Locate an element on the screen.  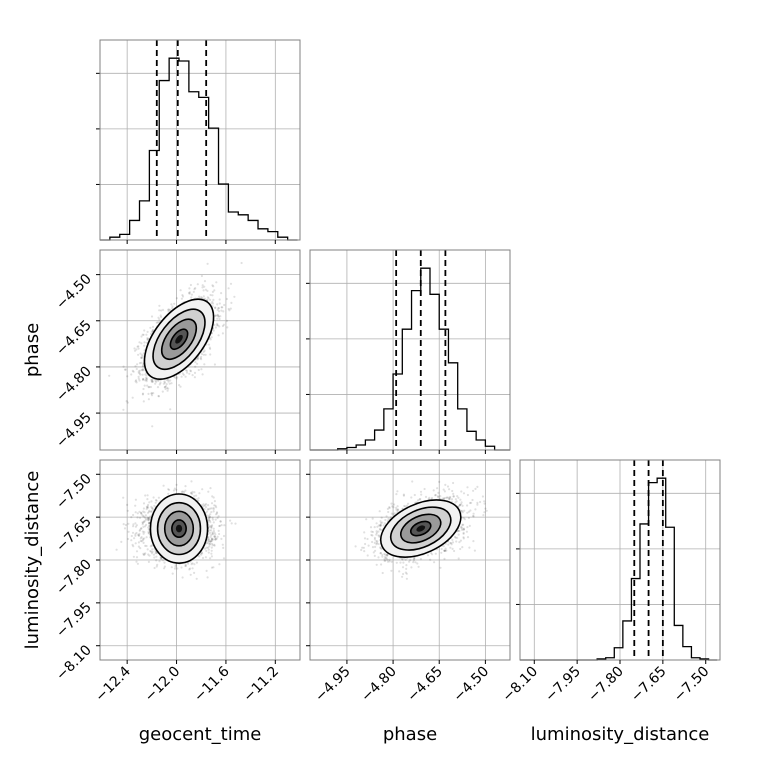
panel-frame is located at coordinates (200, 140).